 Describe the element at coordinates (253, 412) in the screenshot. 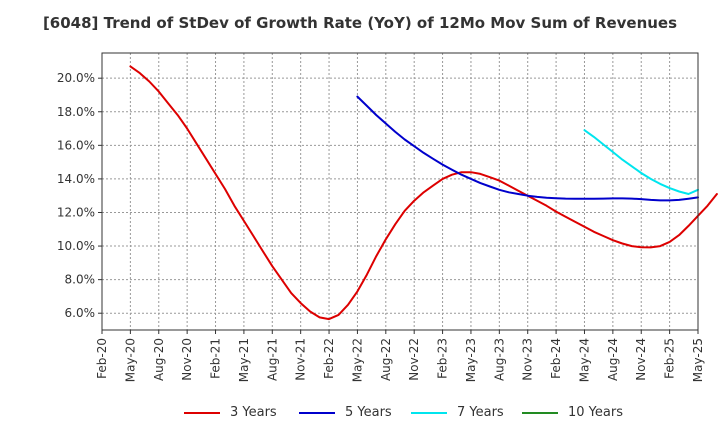

I see `legend-label-3-years: 3 Years` at that location.